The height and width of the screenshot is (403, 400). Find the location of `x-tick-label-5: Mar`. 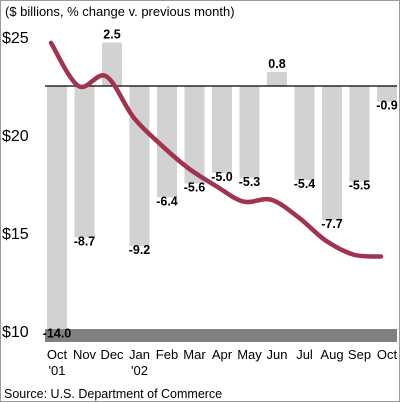

x-tick-label-5: Mar is located at coordinates (194, 354).